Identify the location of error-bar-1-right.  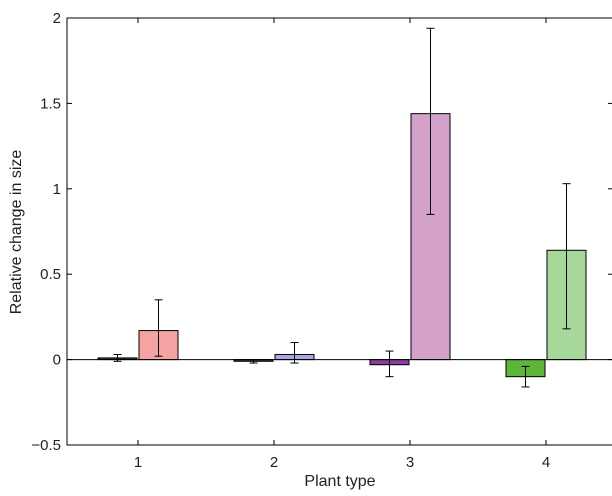
(158, 328).